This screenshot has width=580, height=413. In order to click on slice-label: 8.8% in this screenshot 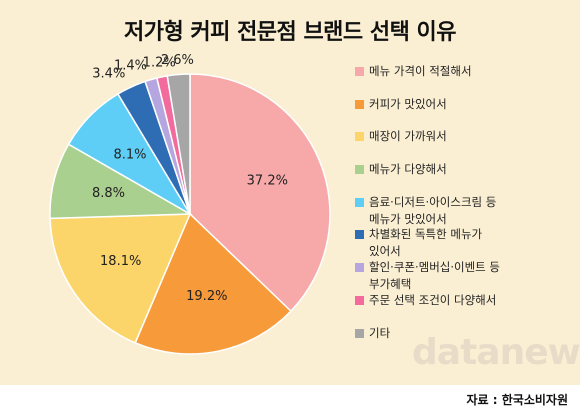, I will do `click(108, 193)`.